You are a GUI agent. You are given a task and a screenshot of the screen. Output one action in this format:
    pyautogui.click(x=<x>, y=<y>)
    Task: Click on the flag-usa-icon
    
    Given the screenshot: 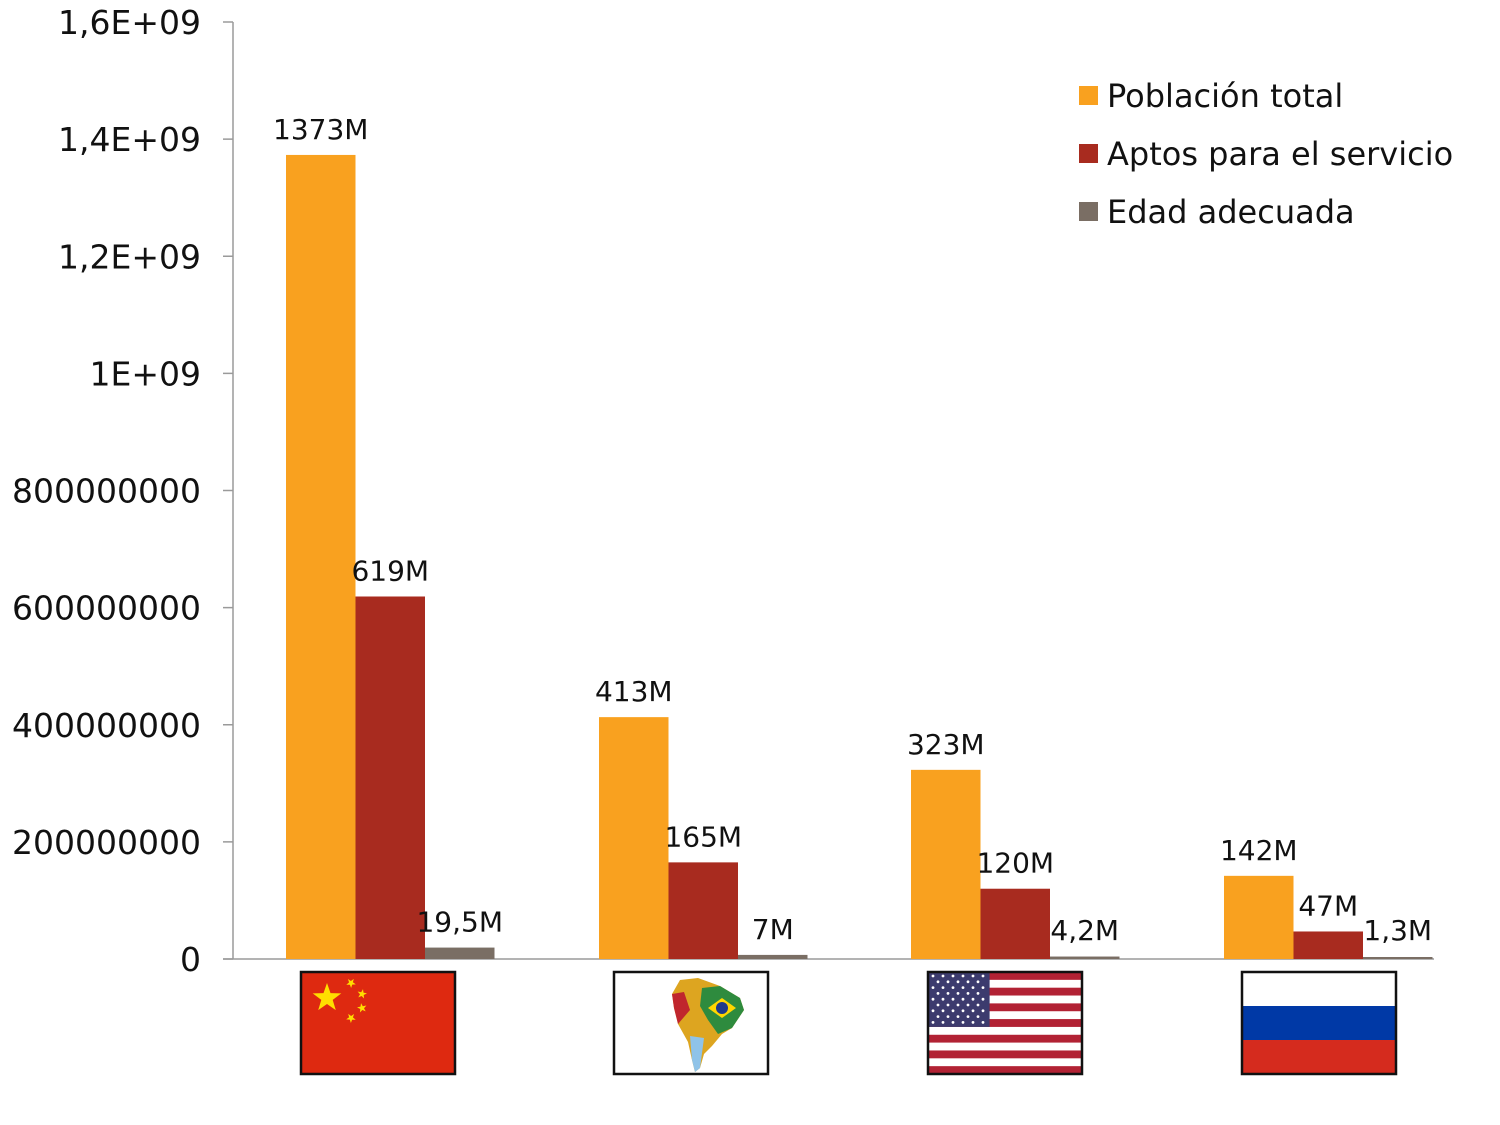 What is the action you would take?
    pyautogui.click(x=1005, y=1023)
    